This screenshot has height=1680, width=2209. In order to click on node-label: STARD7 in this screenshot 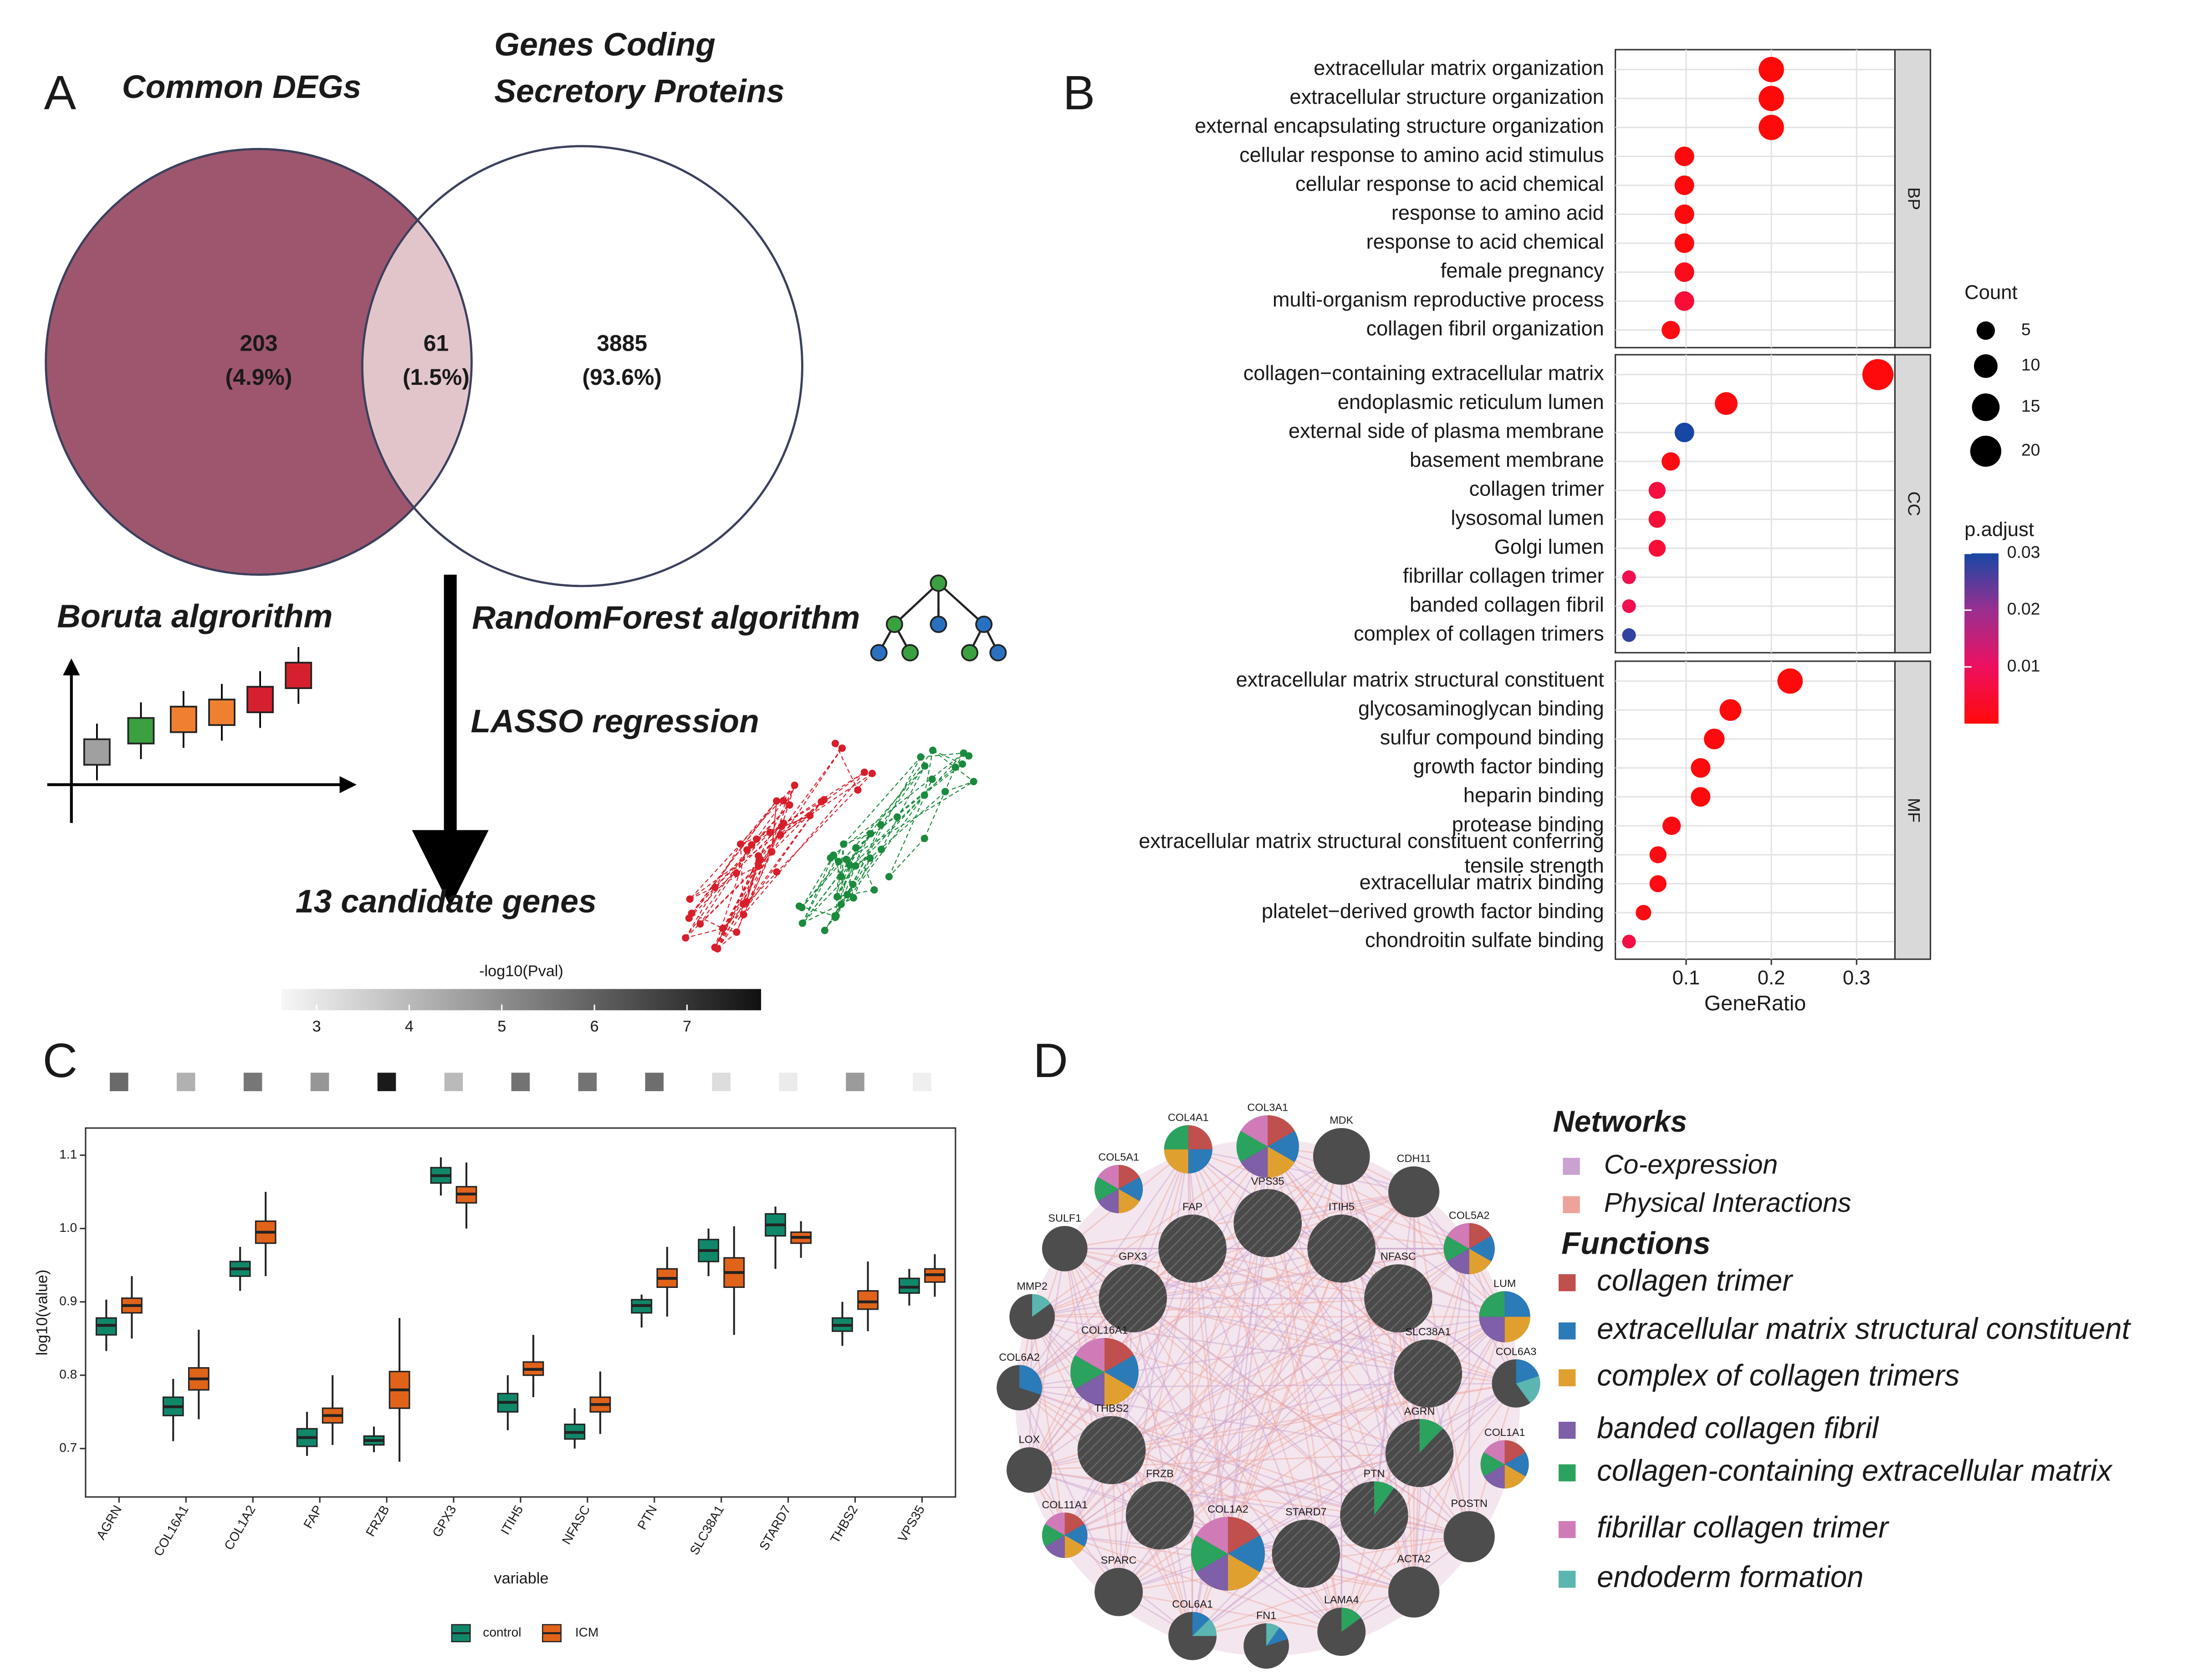, I will do `click(1305, 1512)`.